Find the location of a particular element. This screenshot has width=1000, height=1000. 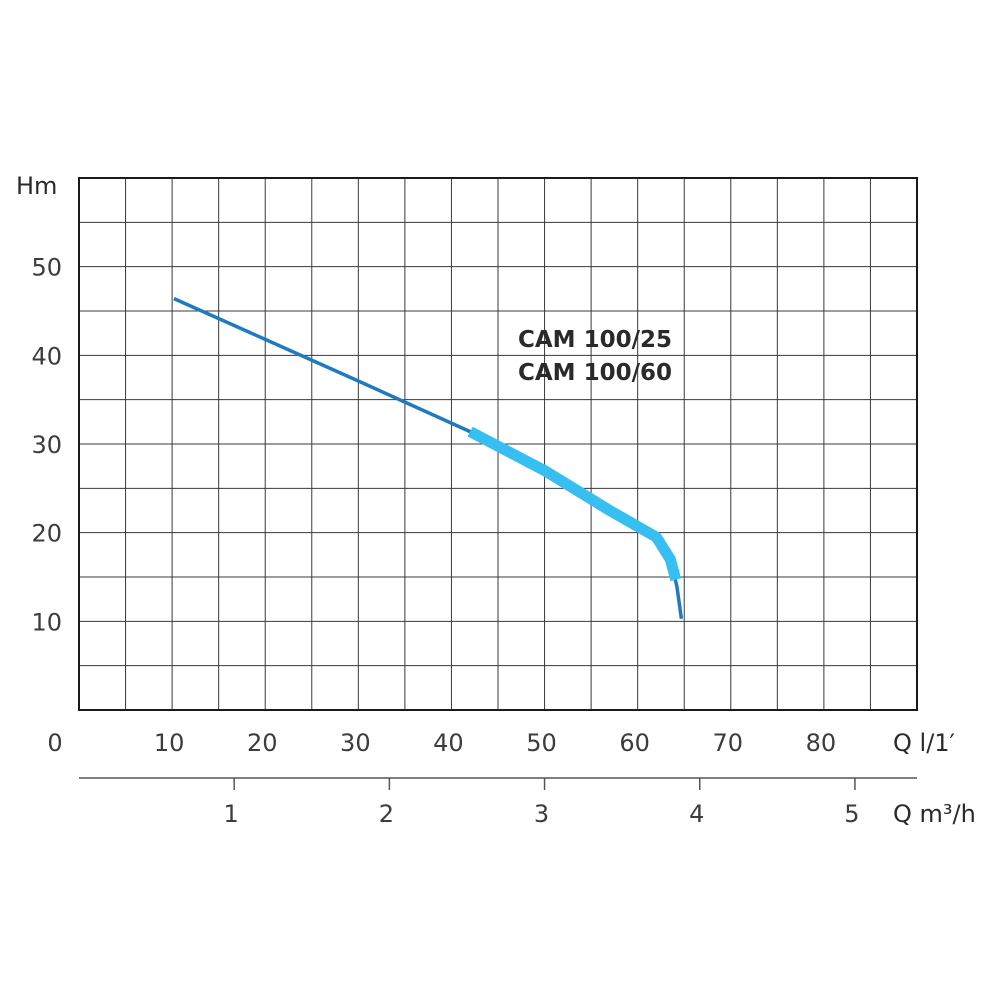

x-axis-title: Q l/1′ is located at coordinates (924, 743).